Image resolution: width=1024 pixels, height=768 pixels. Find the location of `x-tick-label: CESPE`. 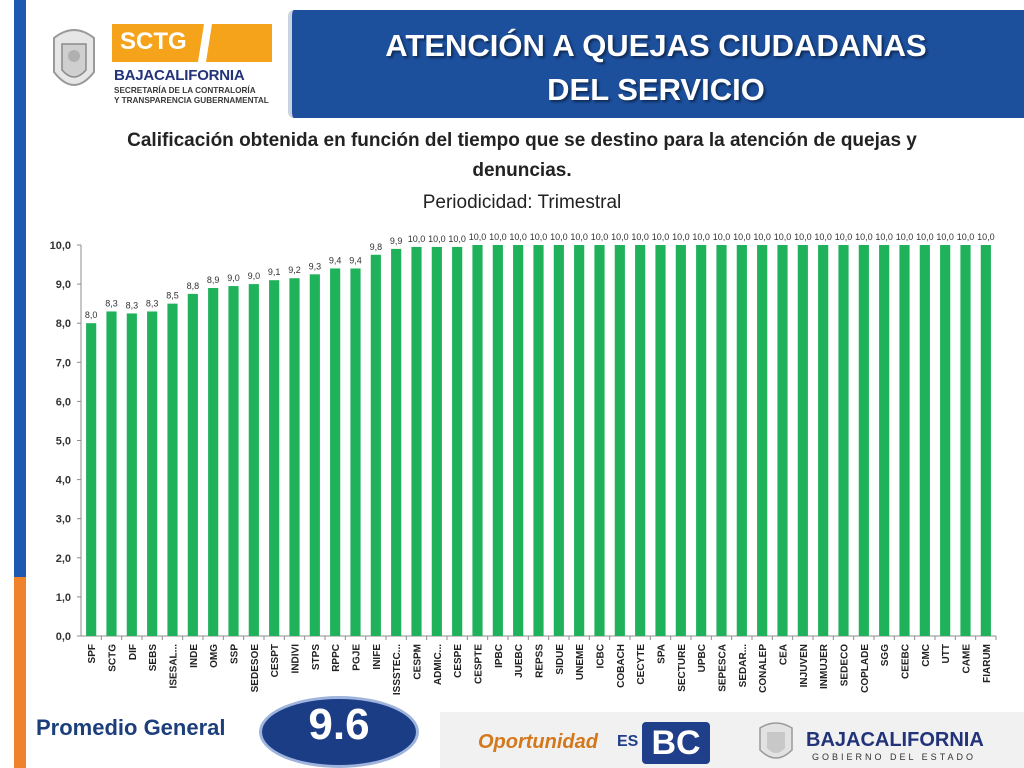

x-tick-label: CESPE is located at coordinates (458, 661).